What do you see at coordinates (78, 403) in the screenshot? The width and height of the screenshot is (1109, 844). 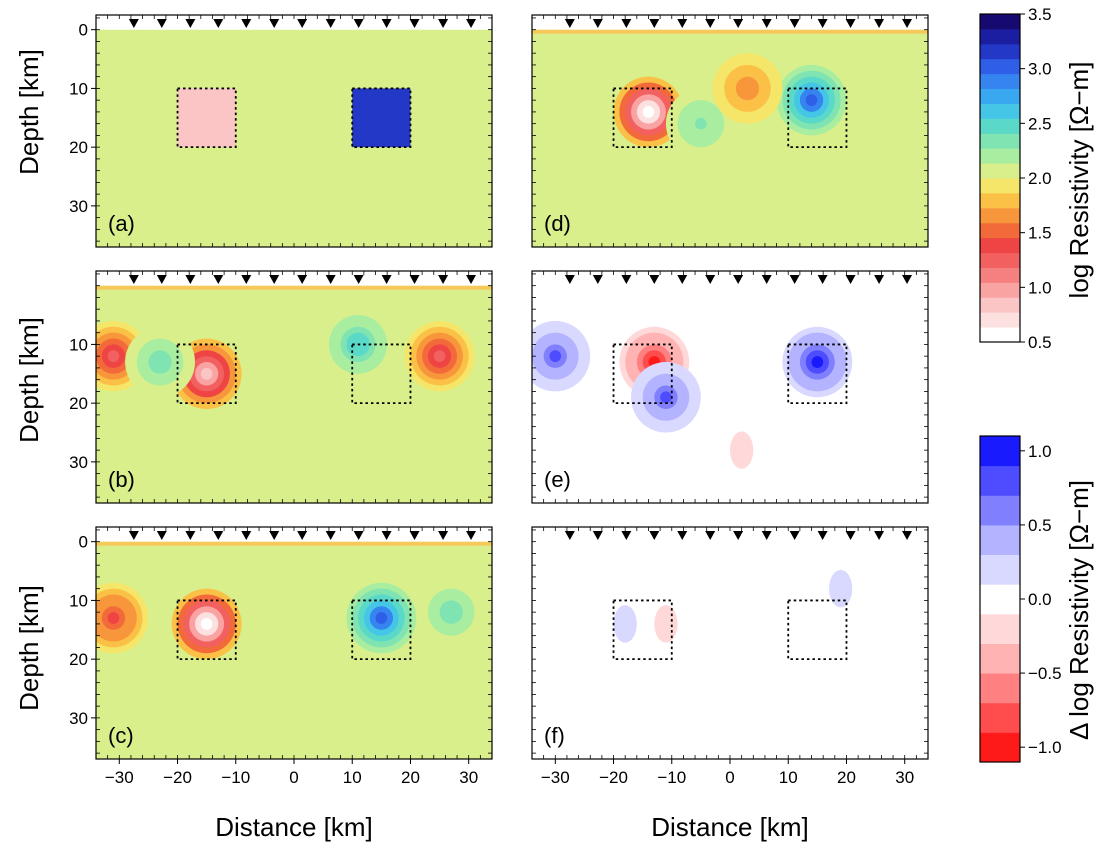 I see `y-tick-label: 20` at bounding box center [78, 403].